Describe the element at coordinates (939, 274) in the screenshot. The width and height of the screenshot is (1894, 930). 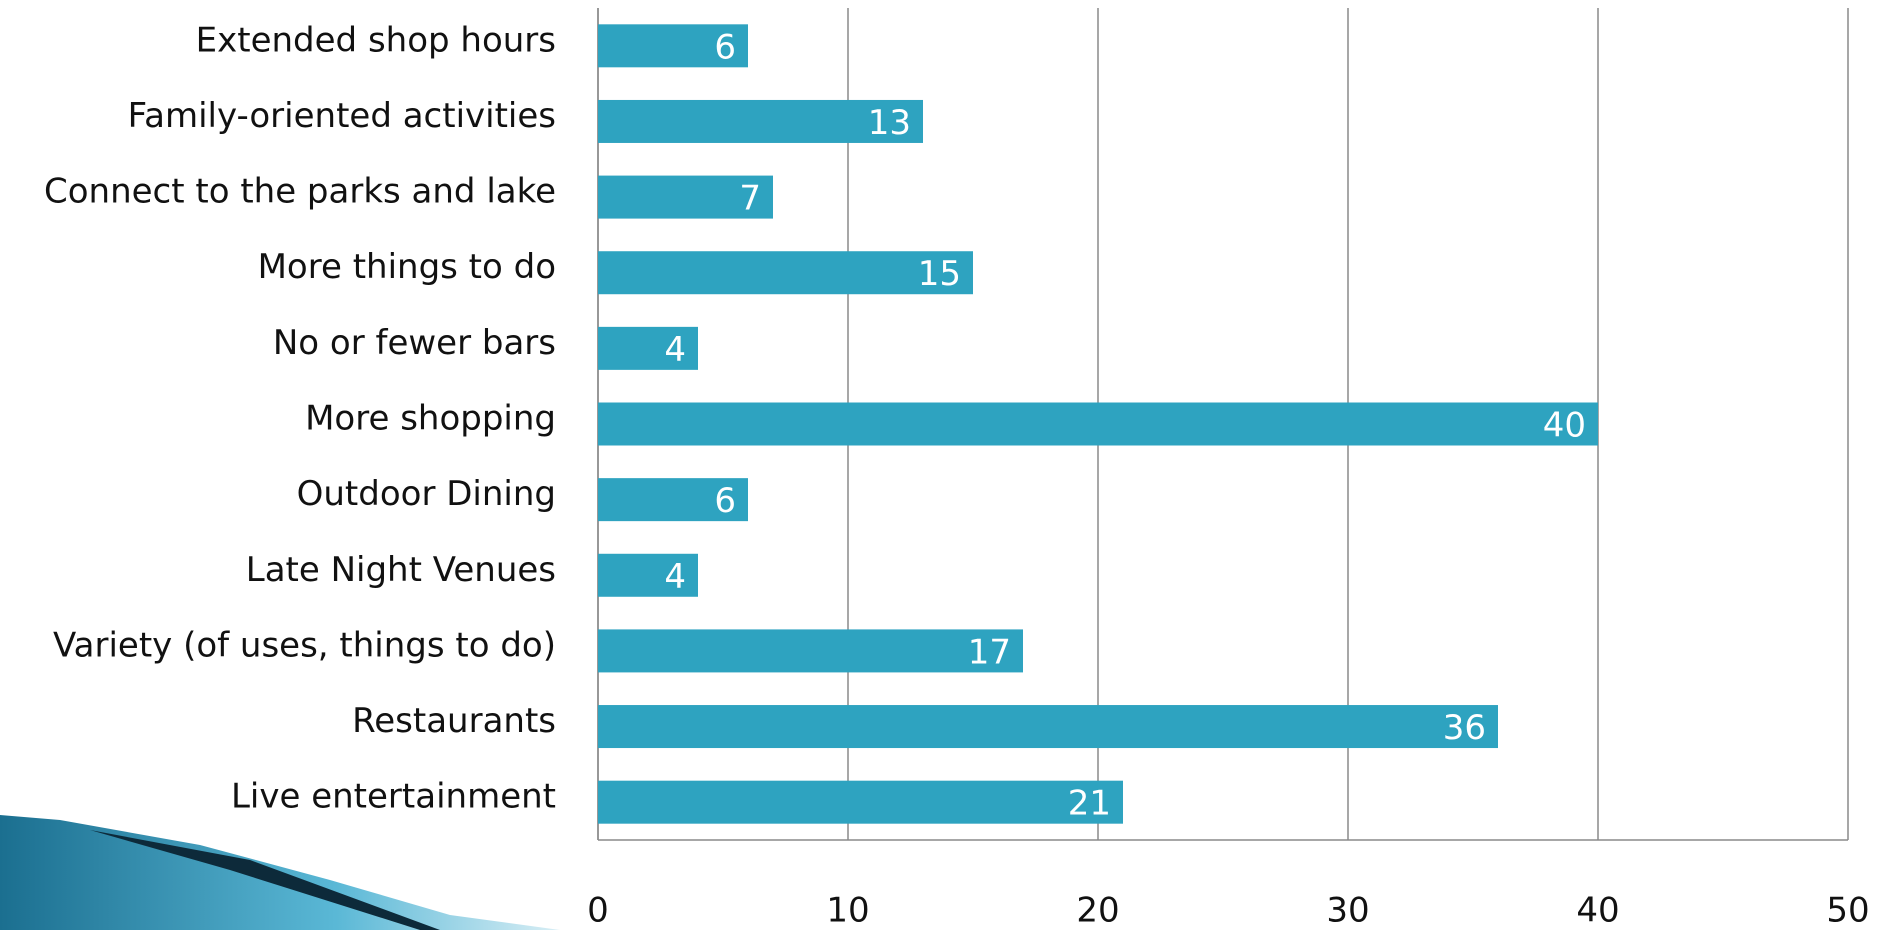
I see `data-label: 15` at that location.